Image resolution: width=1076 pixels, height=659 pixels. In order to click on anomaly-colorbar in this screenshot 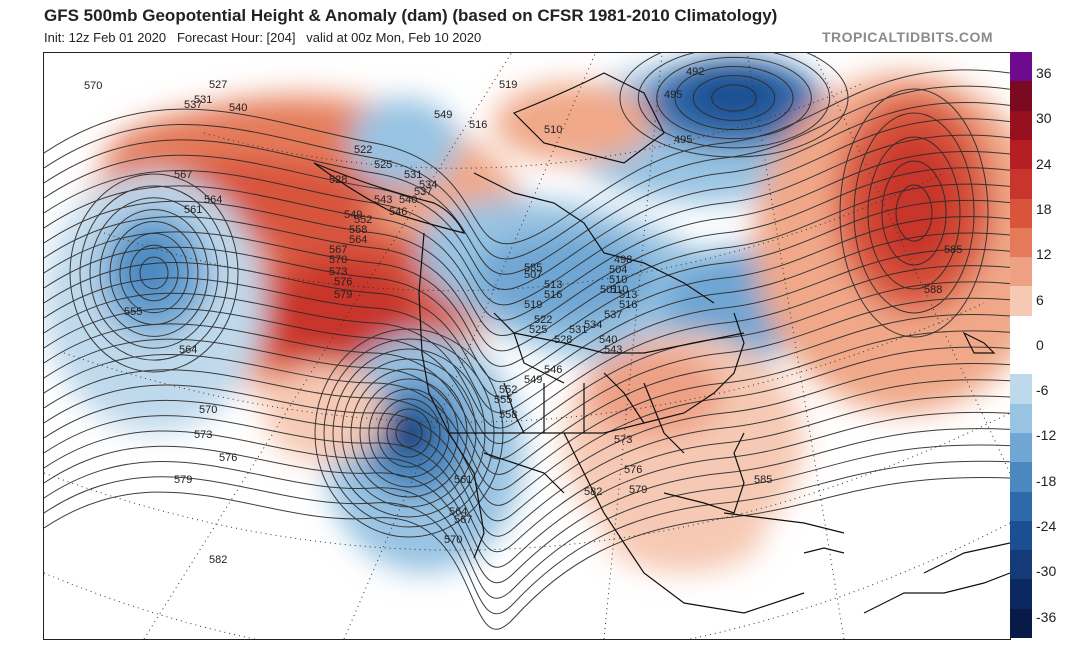, I will do `click(1021, 345)`.